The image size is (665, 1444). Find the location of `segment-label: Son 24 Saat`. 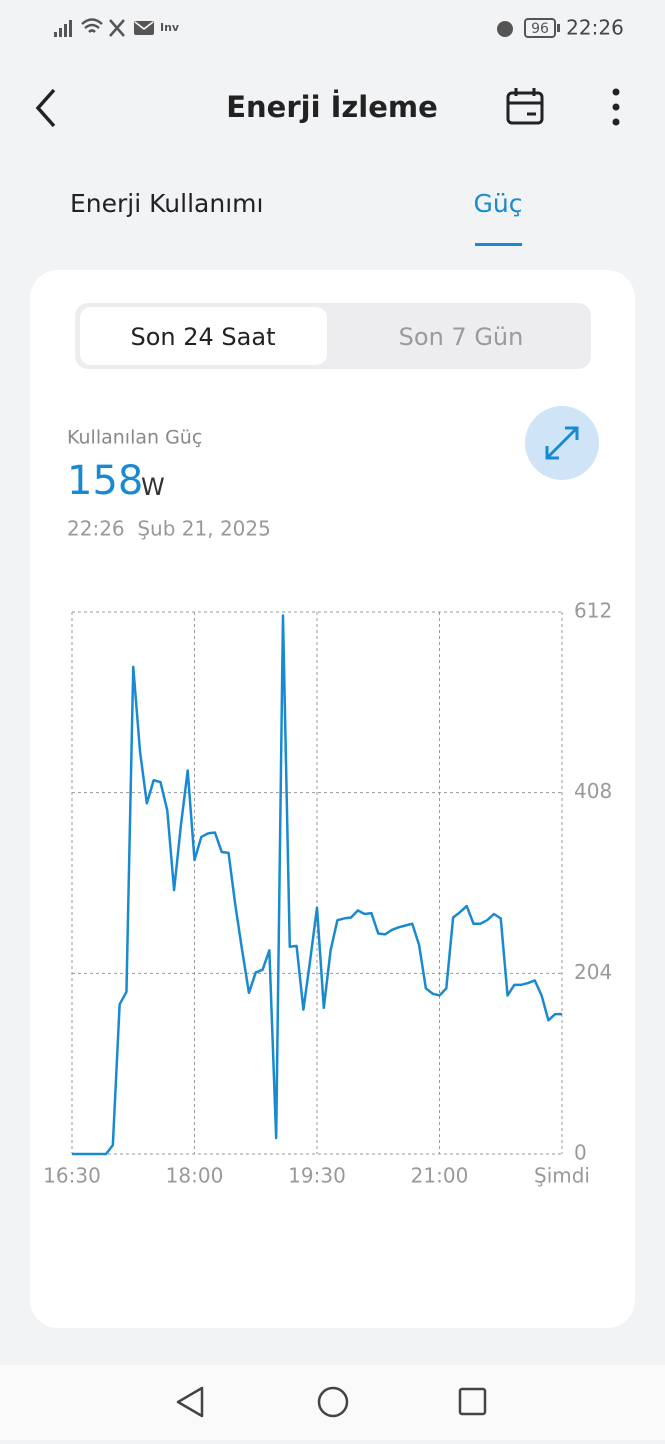

segment-label: Son 24 Saat is located at coordinates (203, 337).